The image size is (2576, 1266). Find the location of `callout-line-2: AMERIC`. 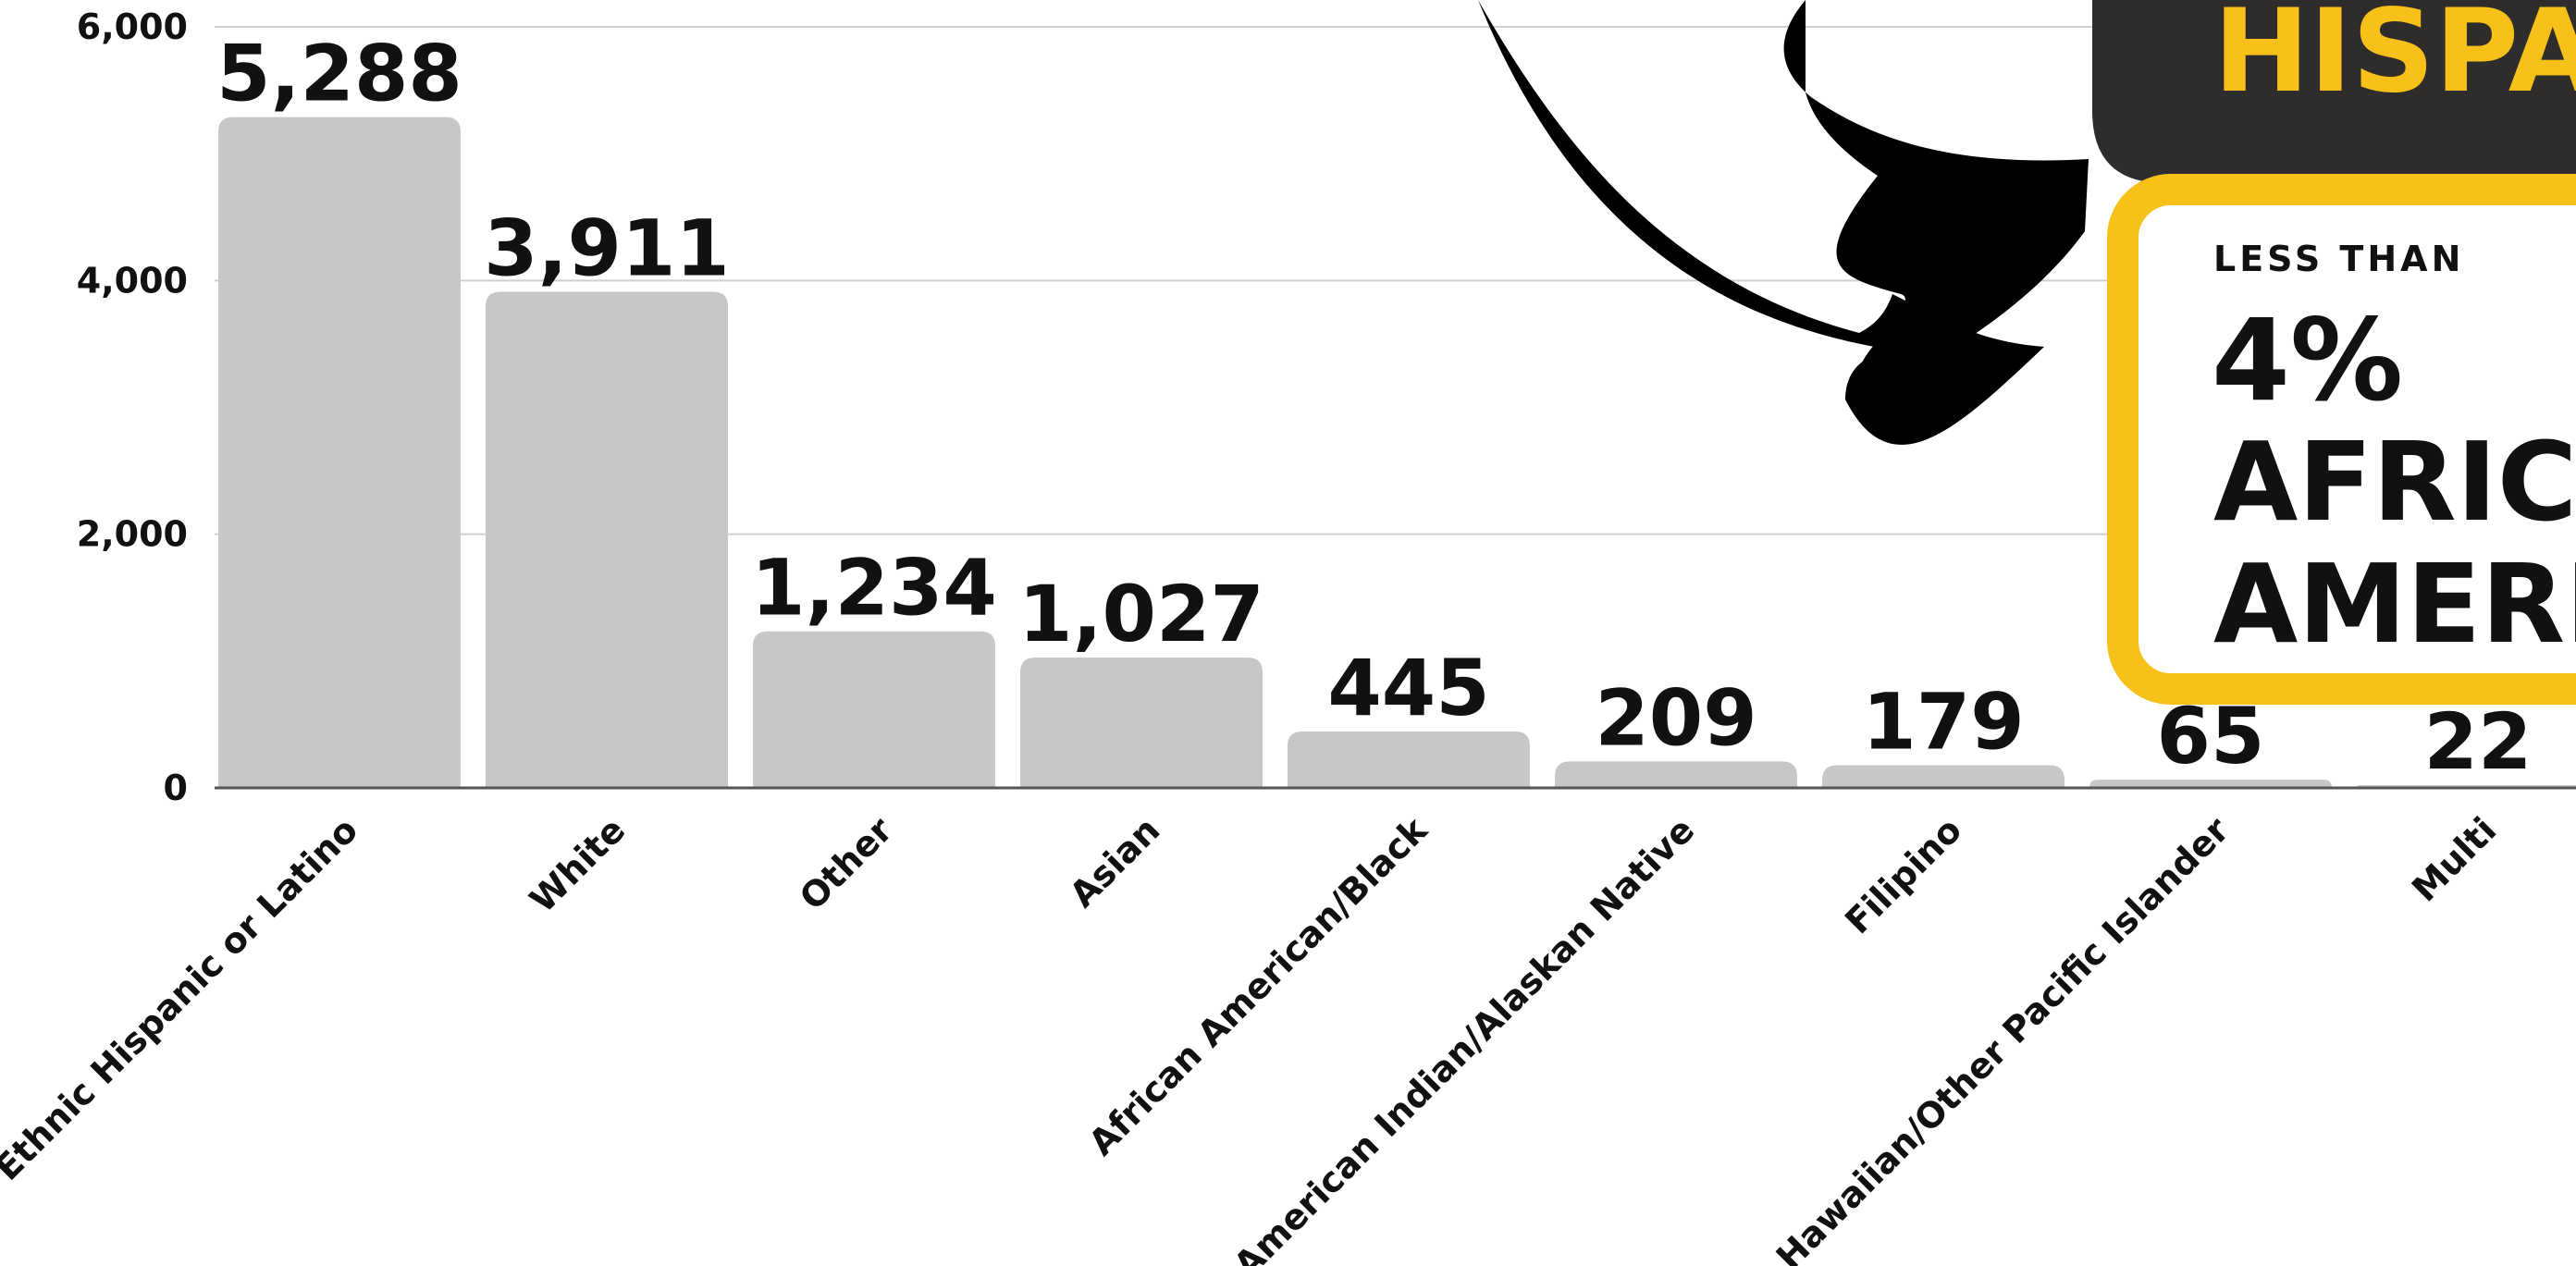

callout-line-2: AMERIC is located at coordinates (2394, 604).